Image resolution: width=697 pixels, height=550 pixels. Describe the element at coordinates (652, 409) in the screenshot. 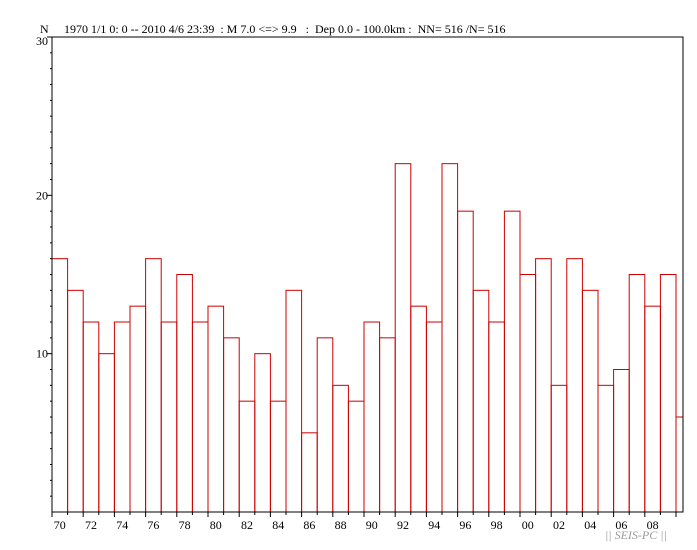

I see `bar-2008` at that location.